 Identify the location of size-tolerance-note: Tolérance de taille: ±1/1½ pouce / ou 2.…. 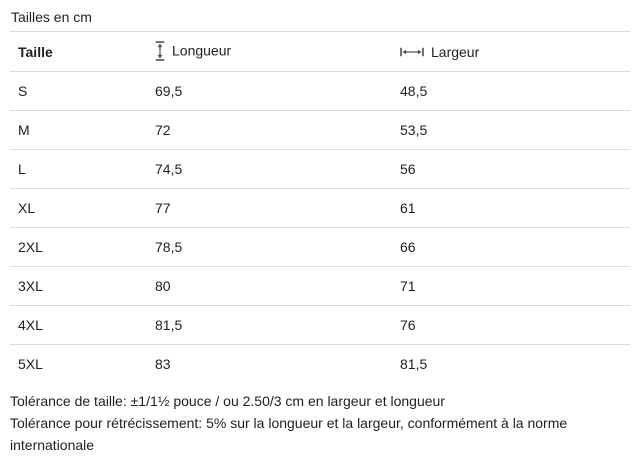
(227, 401).